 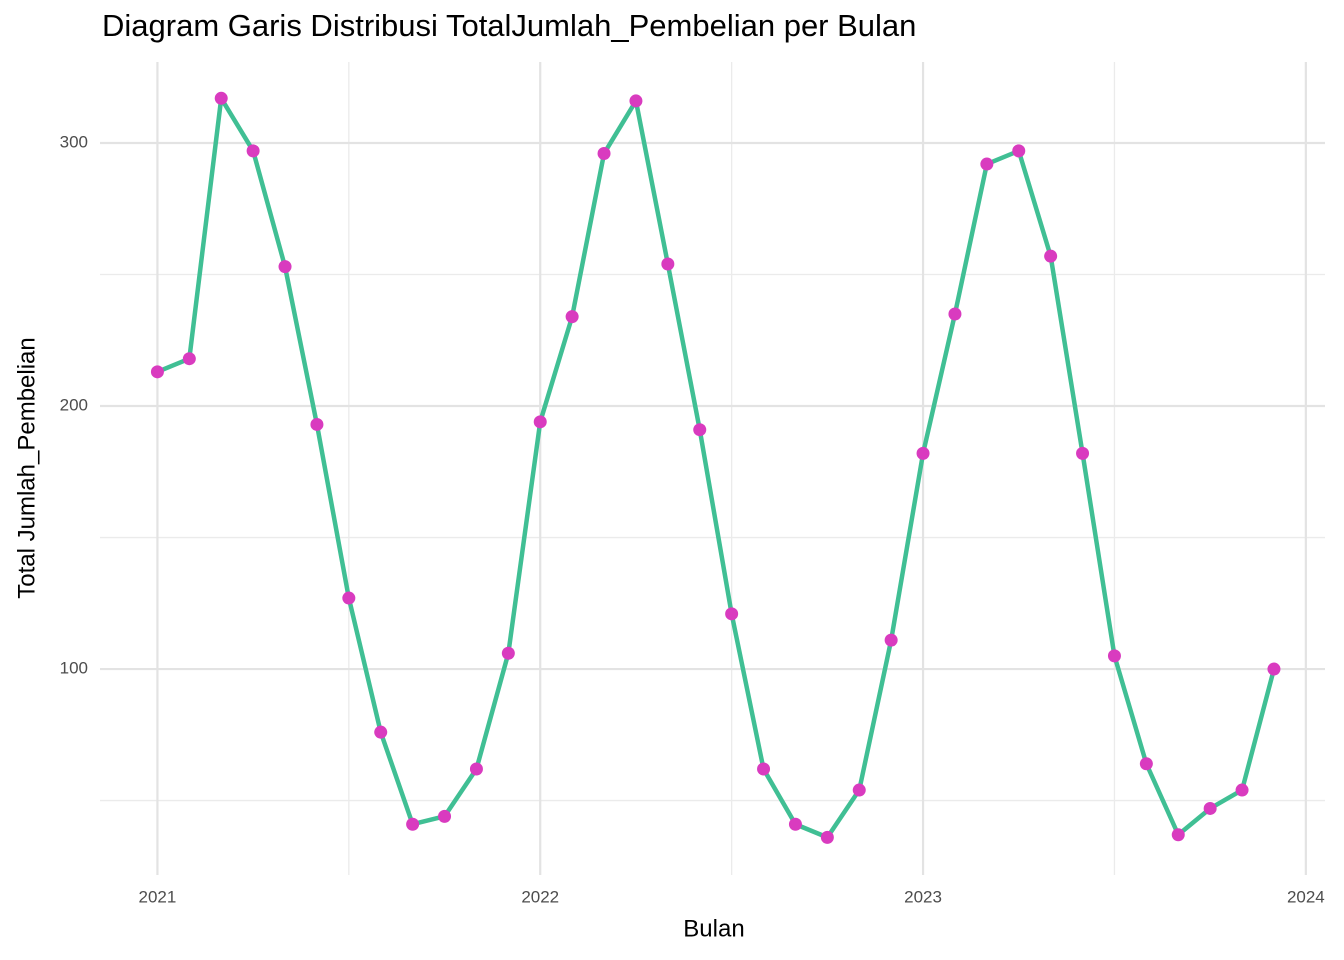 What do you see at coordinates (1306, 896) in the screenshot?
I see `x-tick-label: 2024` at bounding box center [1306, 896].